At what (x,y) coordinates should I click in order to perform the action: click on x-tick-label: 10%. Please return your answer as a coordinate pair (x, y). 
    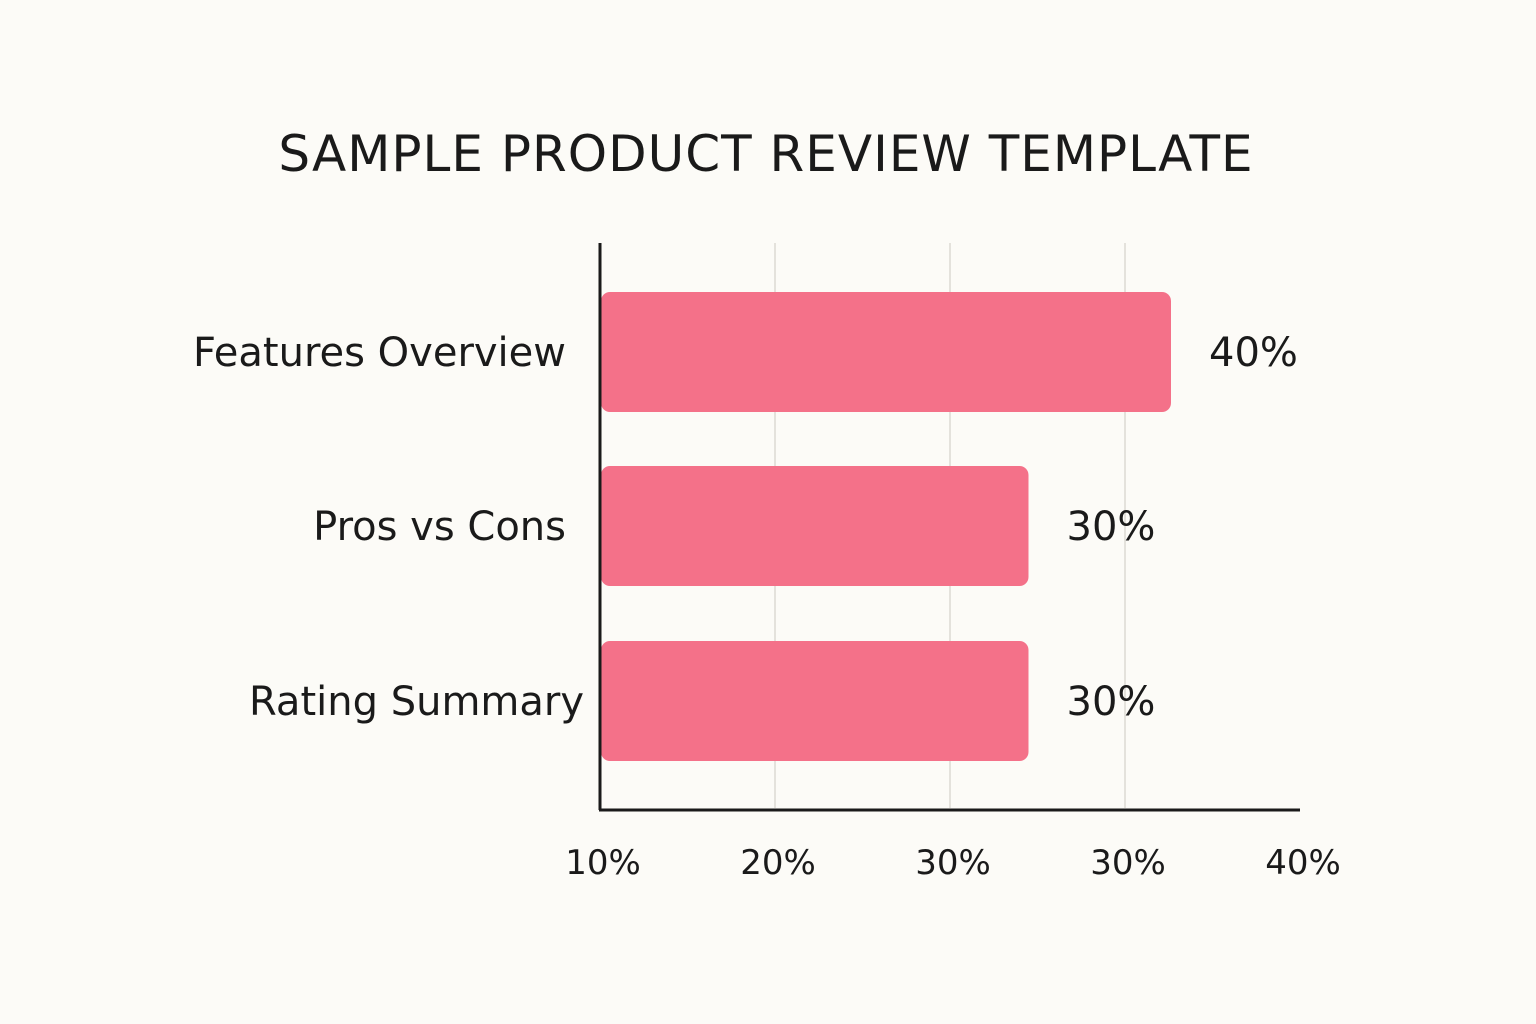
    Looking at the image, I should click on (603, 863).